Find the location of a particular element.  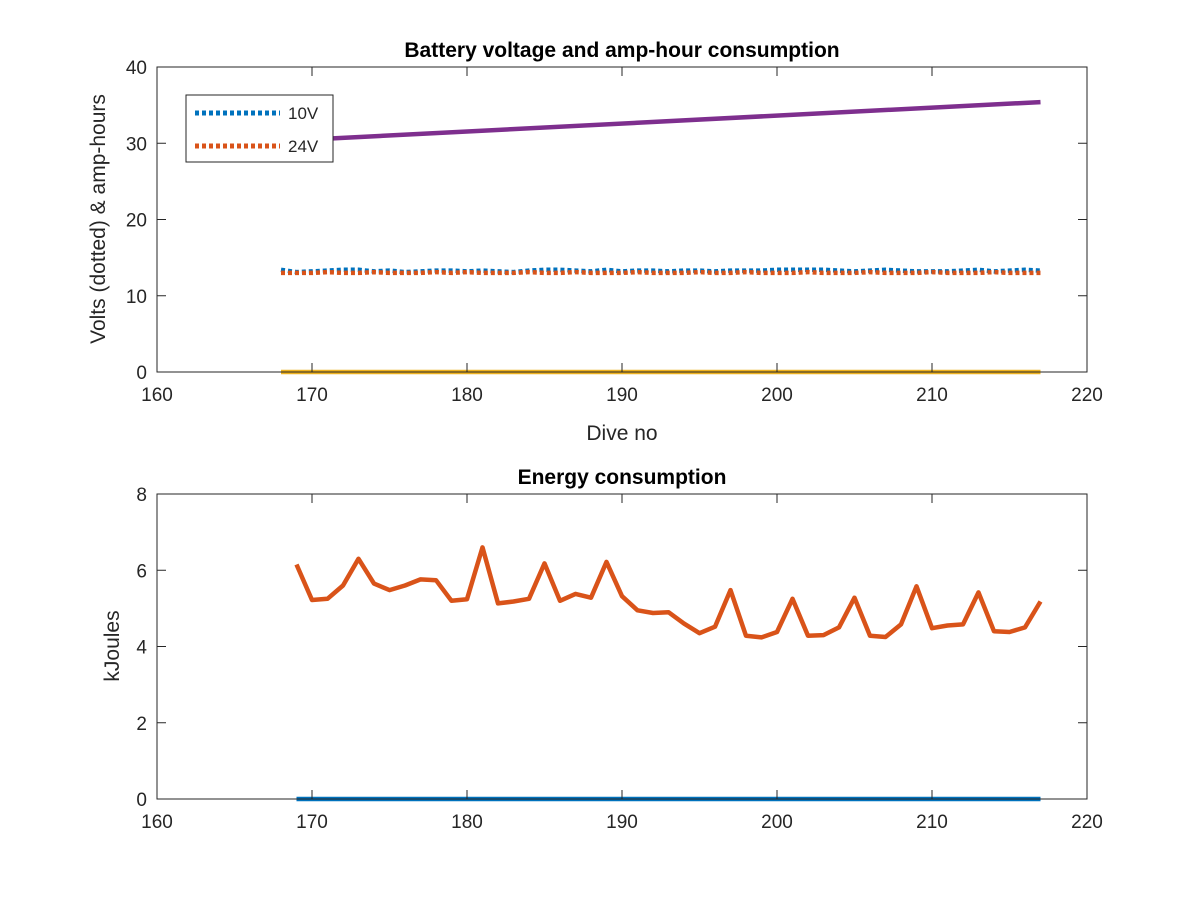

y-tick-label: 20 is located at coordinates (136, 221).